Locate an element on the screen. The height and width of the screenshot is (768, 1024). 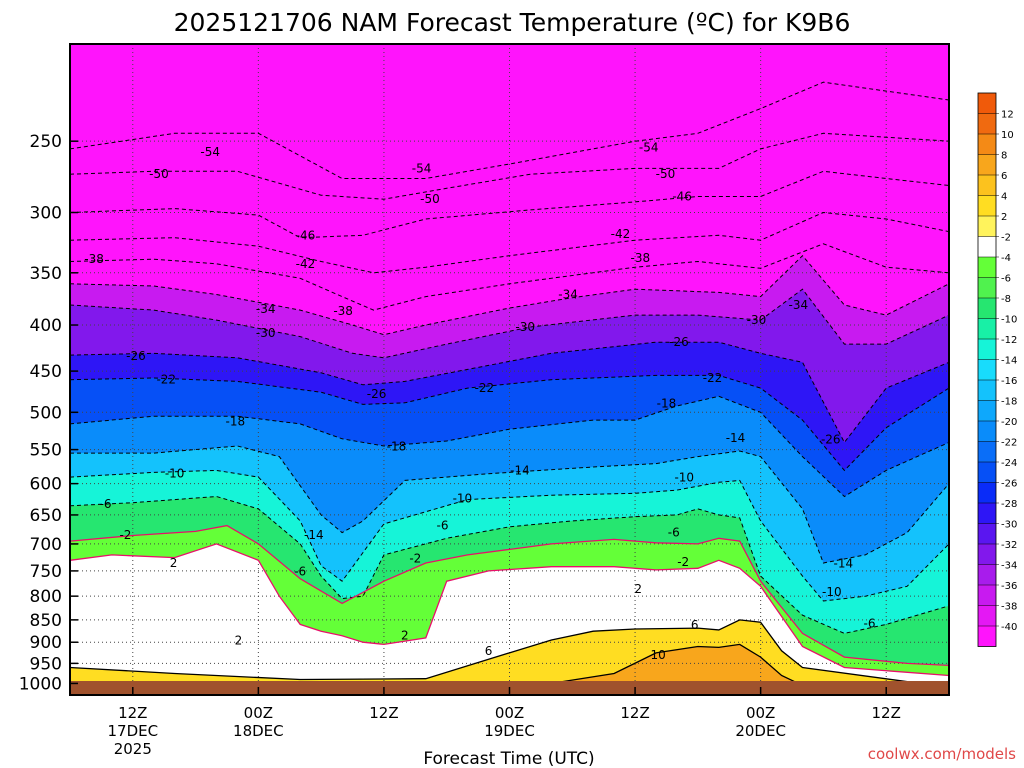
contour-label-26: -18 is located at coordinates (236, 422).